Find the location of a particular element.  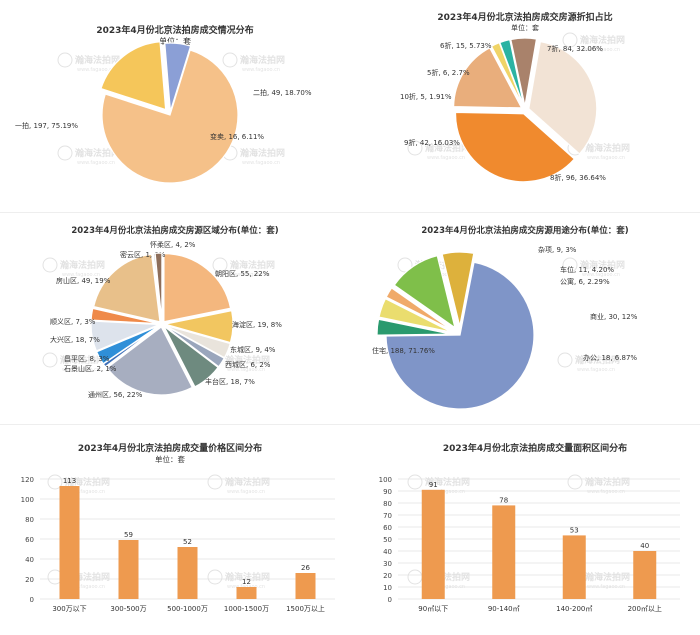

bar-500-1000万 is located at coordinates (187, 573).